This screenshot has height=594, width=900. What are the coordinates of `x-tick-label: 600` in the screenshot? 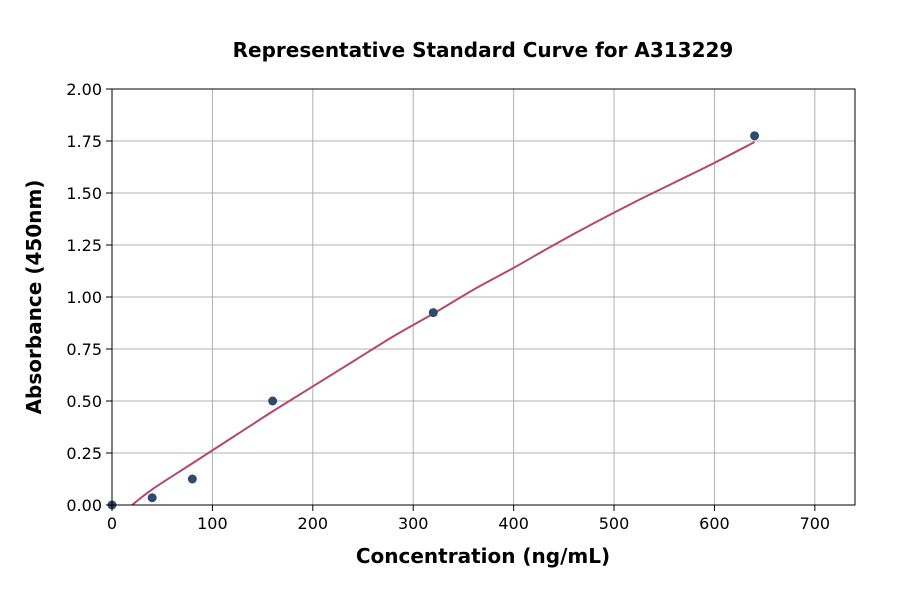 It's located at (714, 523).